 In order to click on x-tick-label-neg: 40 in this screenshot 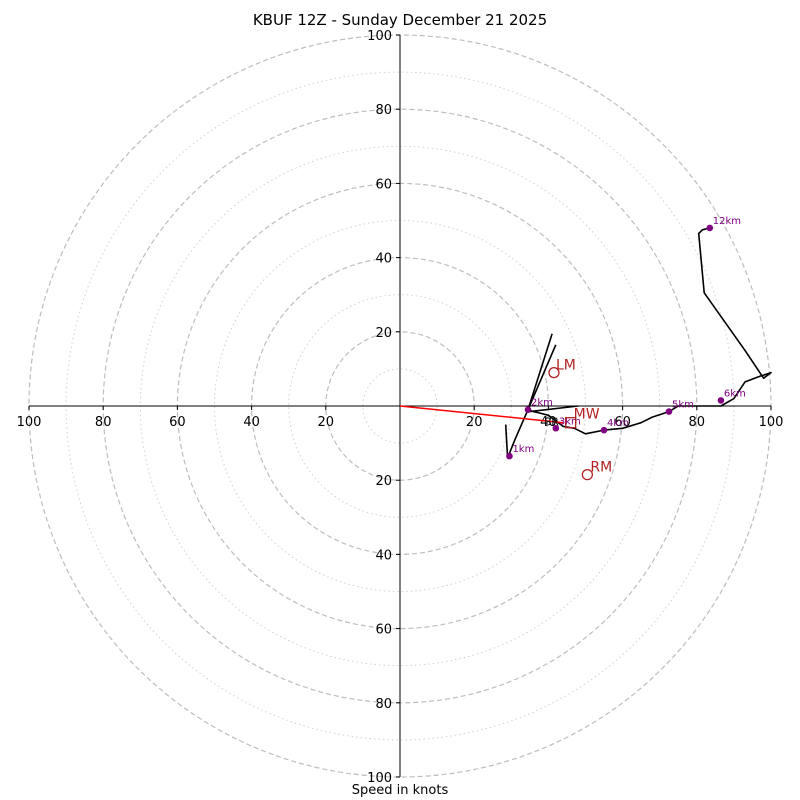, I will do `click(251, 422)`.